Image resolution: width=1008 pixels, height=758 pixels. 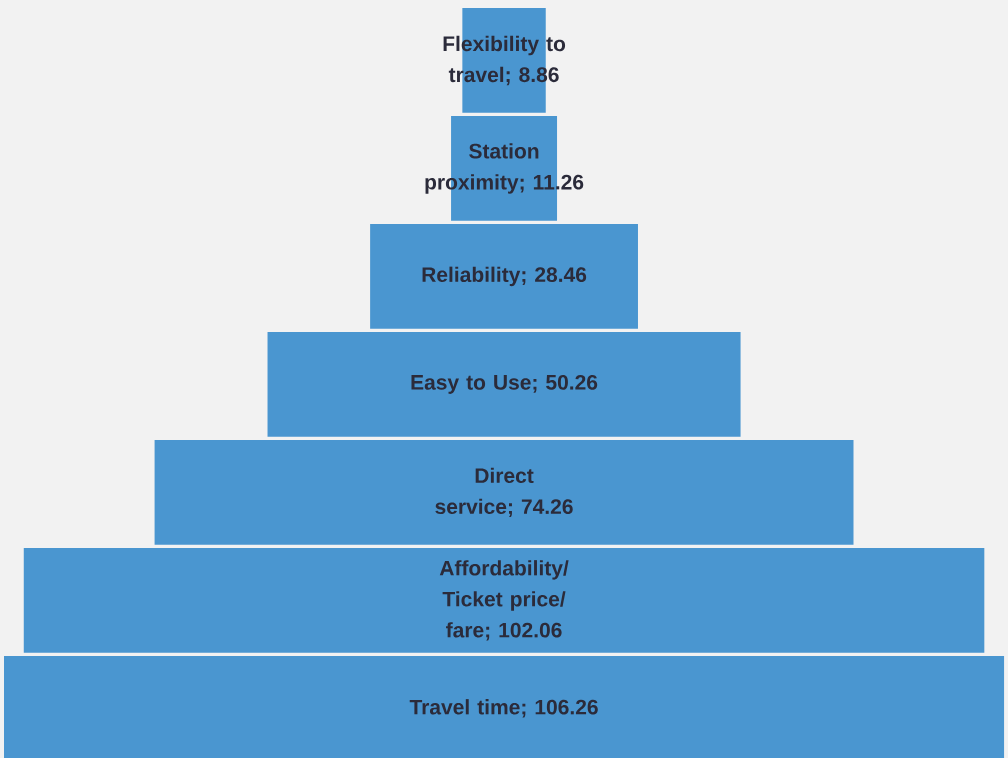 What do you see at coordinates (504, 384) in the screenshot?
I see `data-label: Easy to Use; 50.26` at bounding box center [504, 384].